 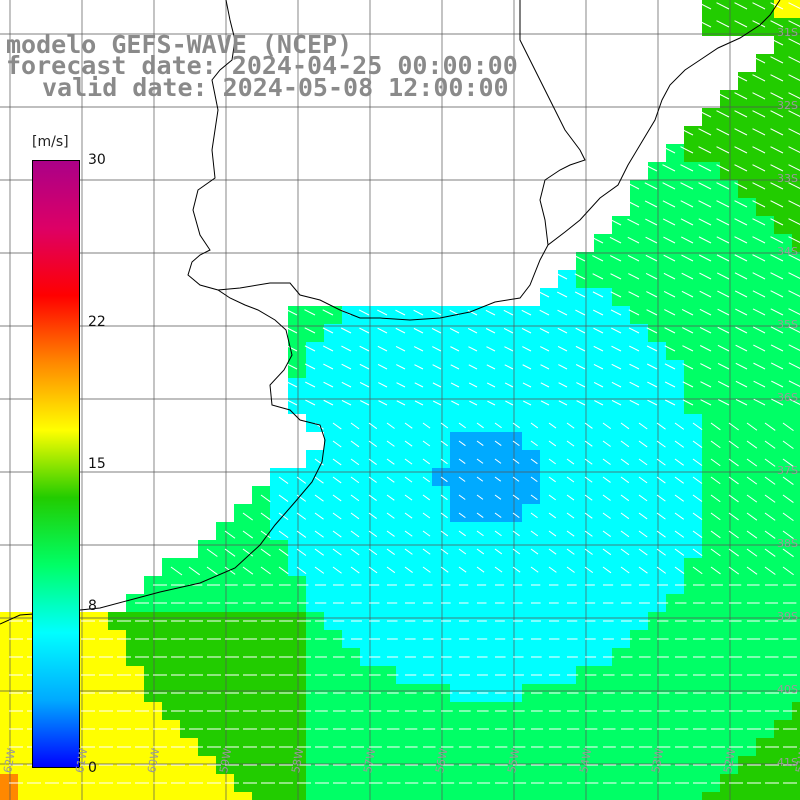 I want to click on colorbar-tick-label: 30, so click(x=97, y=160).